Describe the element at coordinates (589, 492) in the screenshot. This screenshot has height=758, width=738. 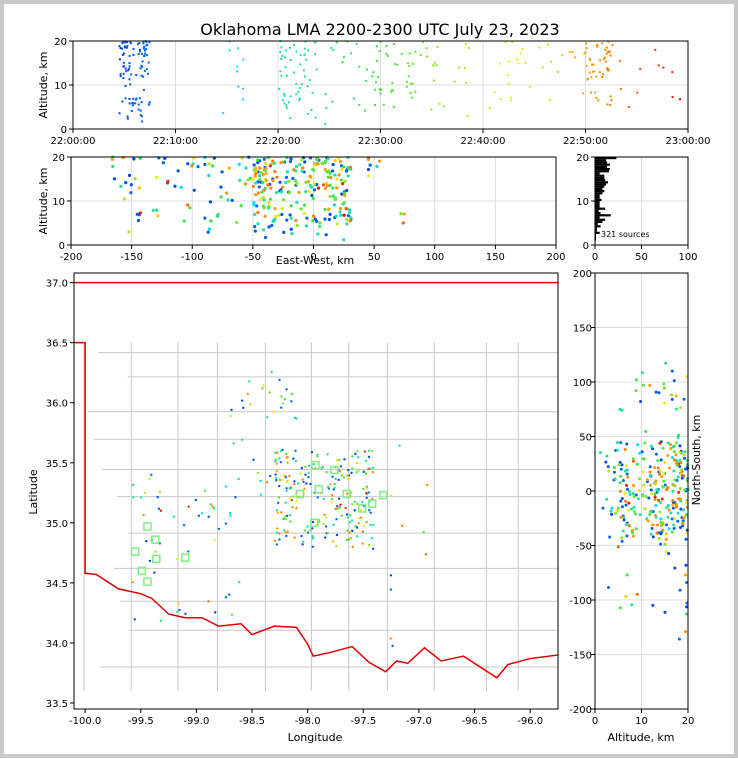
I see `ns-height-y-tick-label: 0` at that location.